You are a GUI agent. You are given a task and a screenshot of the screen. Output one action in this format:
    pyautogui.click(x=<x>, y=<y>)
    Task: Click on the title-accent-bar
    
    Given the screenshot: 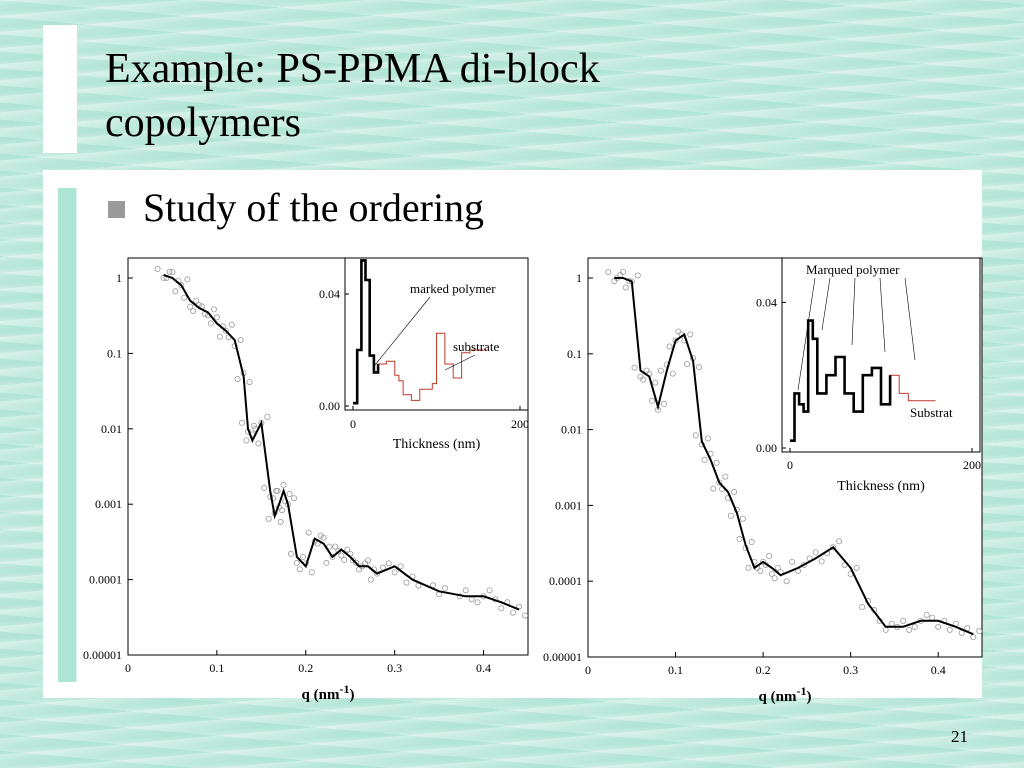 What is the action you would take?
    pyautogui.click(x=60, y=89)
    